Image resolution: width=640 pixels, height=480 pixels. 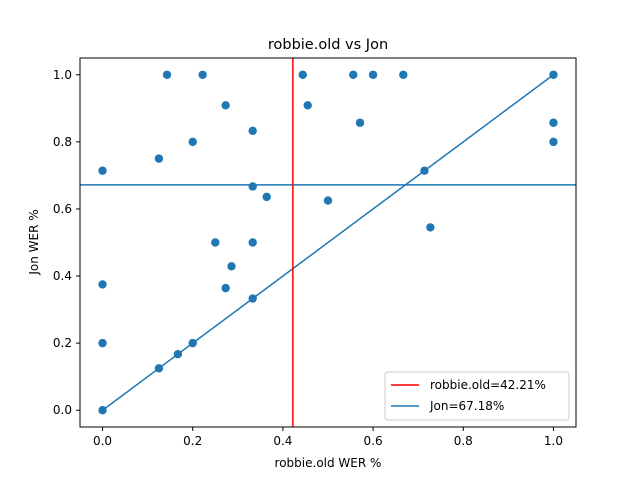 I want to click on legend: robbie.old=42.21% Jon=67.18%, so click(x=477, y=396).